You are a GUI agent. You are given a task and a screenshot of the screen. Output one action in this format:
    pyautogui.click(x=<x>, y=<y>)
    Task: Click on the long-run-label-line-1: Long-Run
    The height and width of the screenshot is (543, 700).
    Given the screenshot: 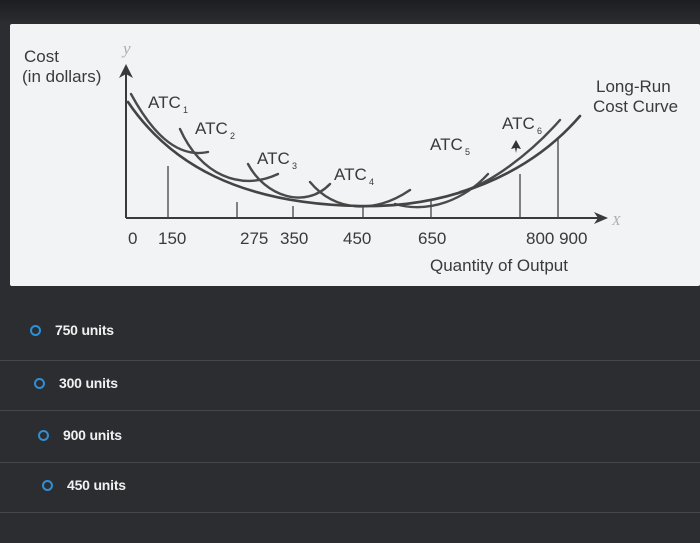 What is the action you would take?
    pyautogui.click(x=633, y=86)
    